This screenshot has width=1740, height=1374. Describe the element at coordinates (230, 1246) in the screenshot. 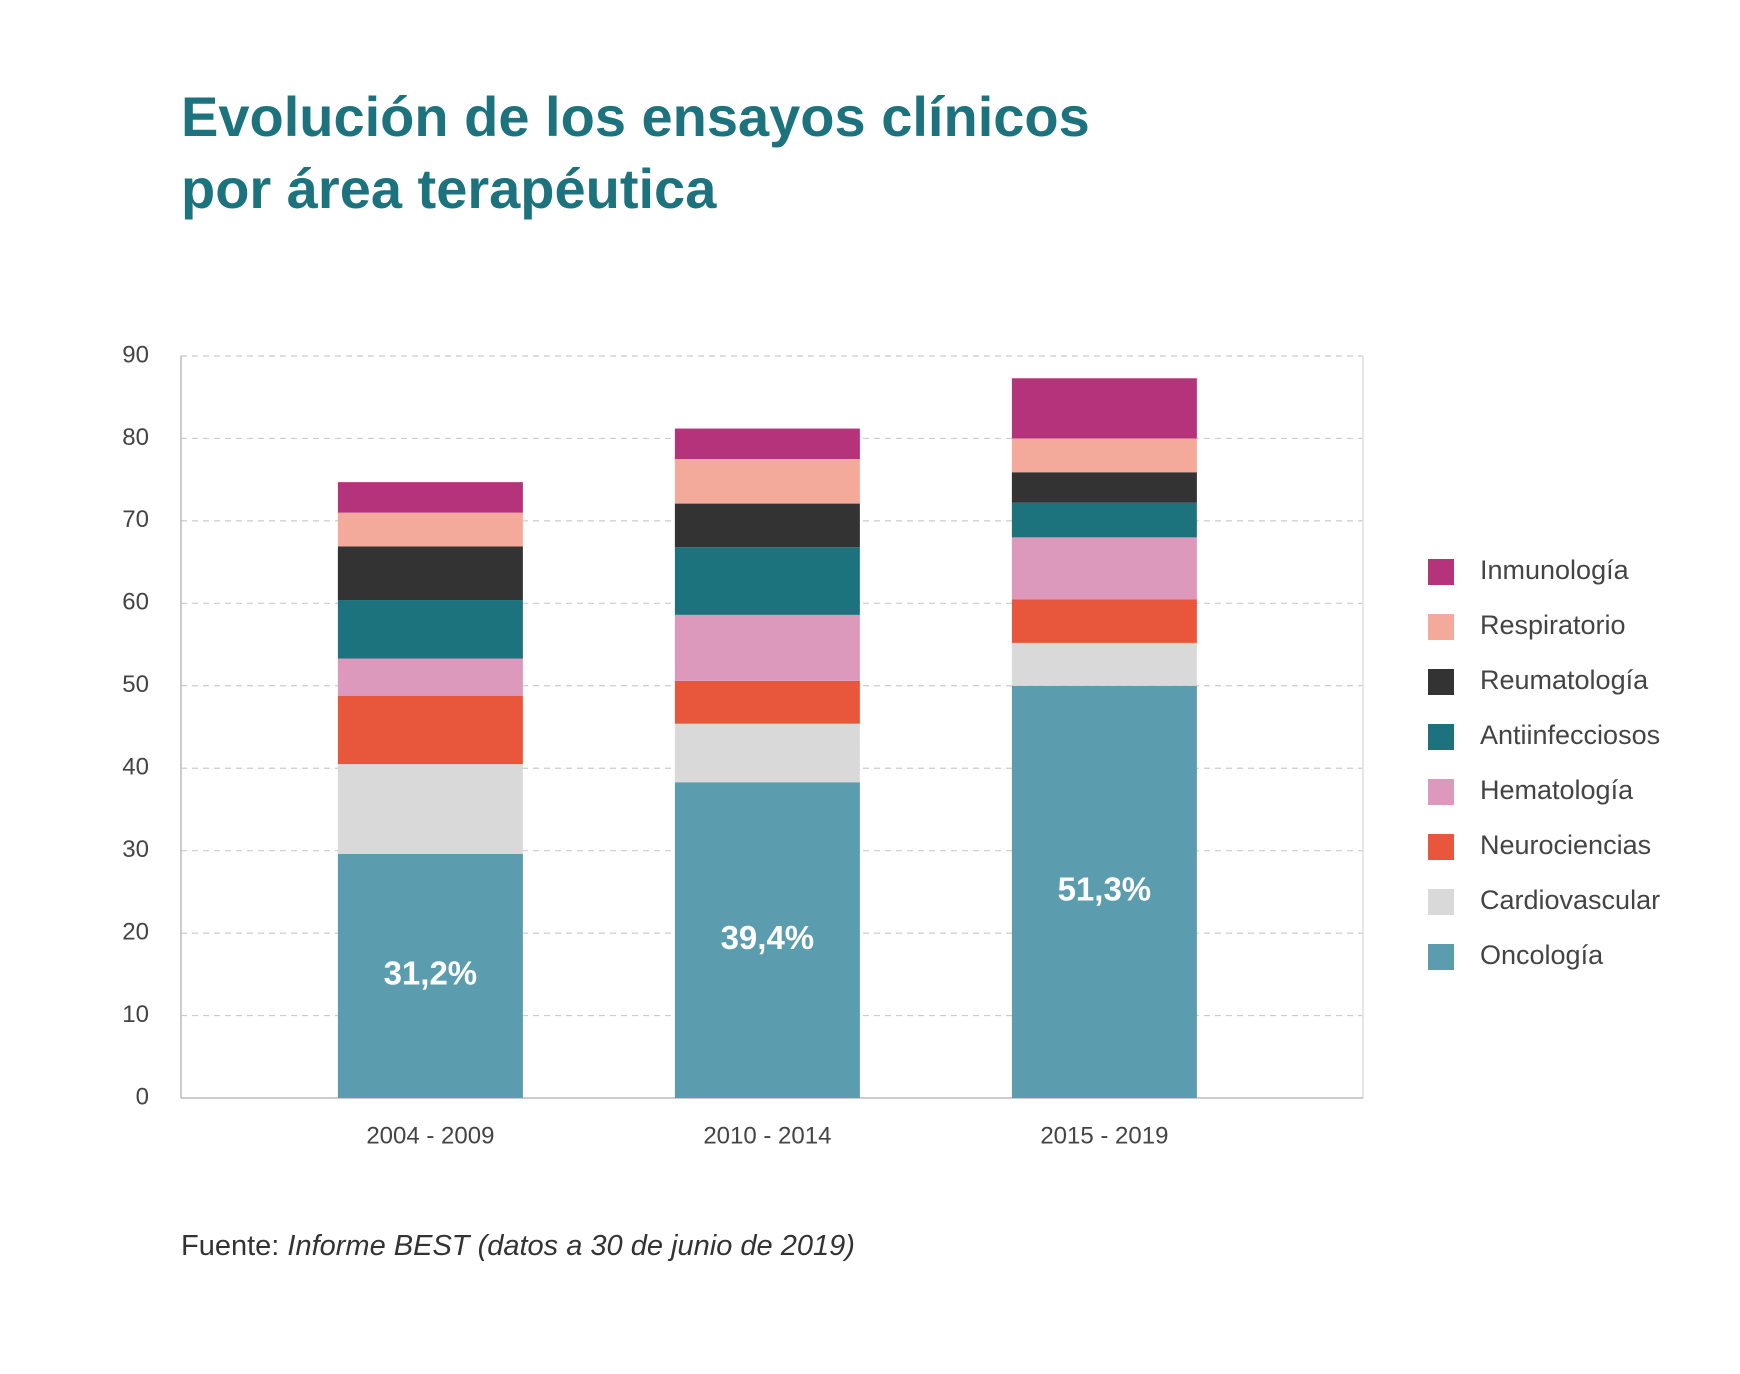

I see `source-label: Fuente:` at that location.